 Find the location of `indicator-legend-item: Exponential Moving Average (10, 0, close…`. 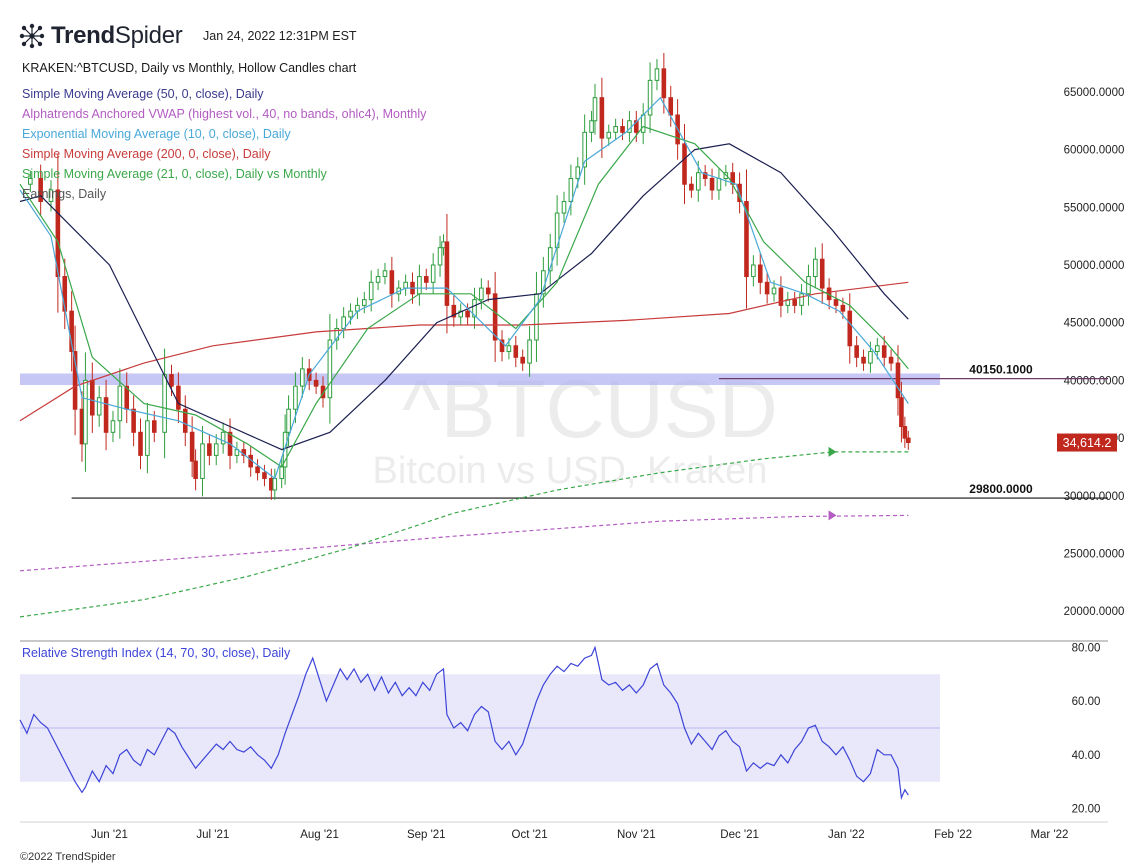

indicator-legend-item: Exponential Moving Average (10, 0, close… is located at coordinates (156, 134).